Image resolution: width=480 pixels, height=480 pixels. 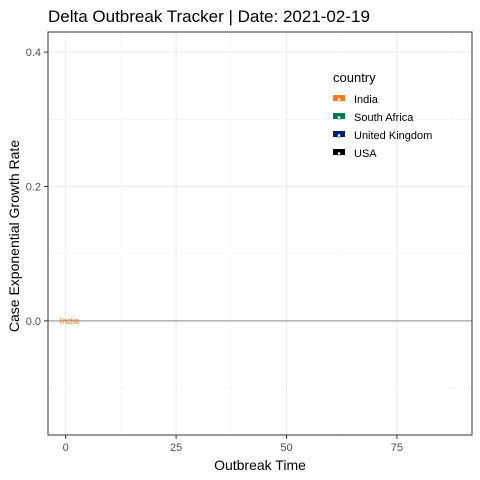 I want to click on y-axis: 0.0 0.2 0.4, so click(x=37, y=187).